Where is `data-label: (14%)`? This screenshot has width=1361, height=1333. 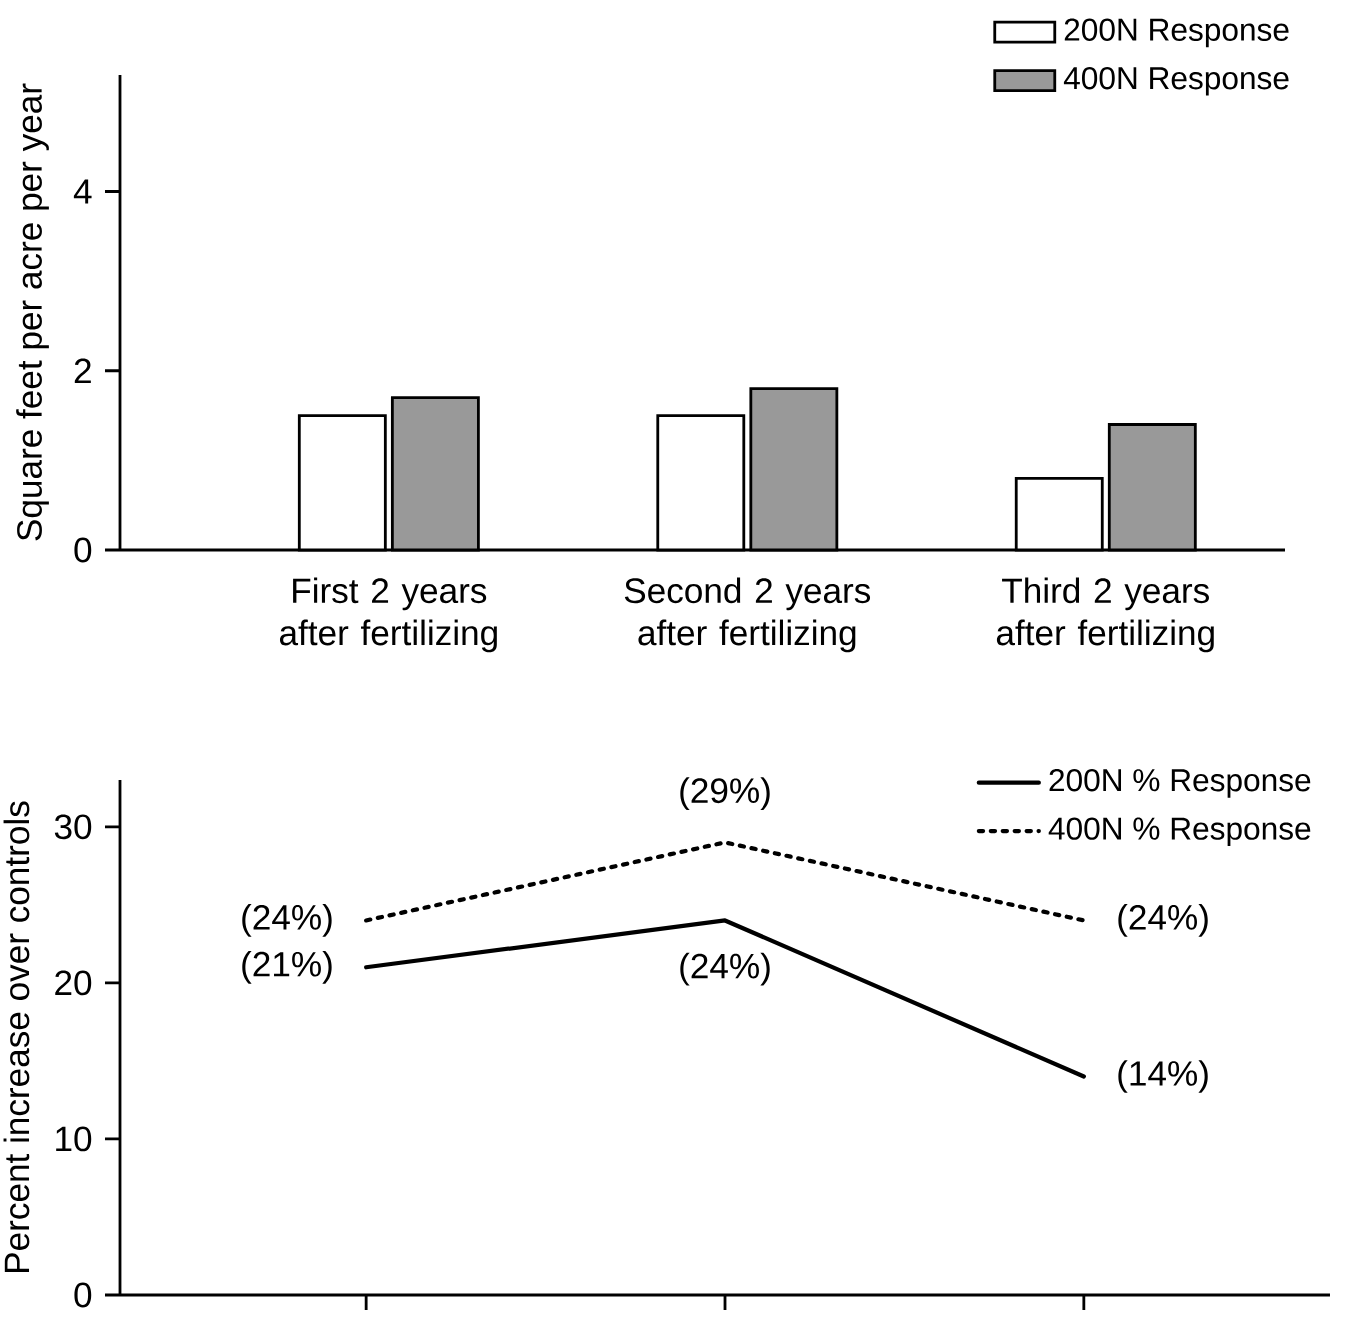
data-label: (14%) is located at coordinates (1163, 1076).